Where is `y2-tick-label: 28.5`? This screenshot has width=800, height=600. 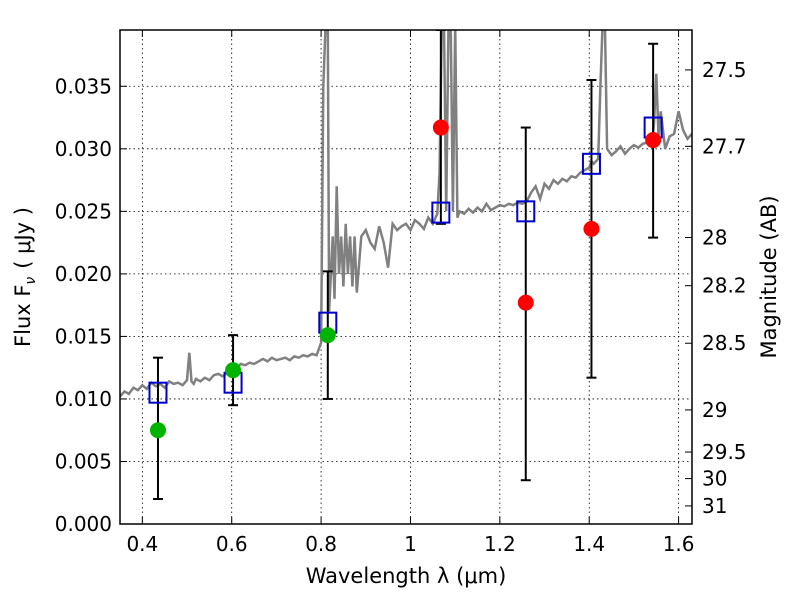
y2-tick-label: 28.5 is located at coordinates (724, 343).